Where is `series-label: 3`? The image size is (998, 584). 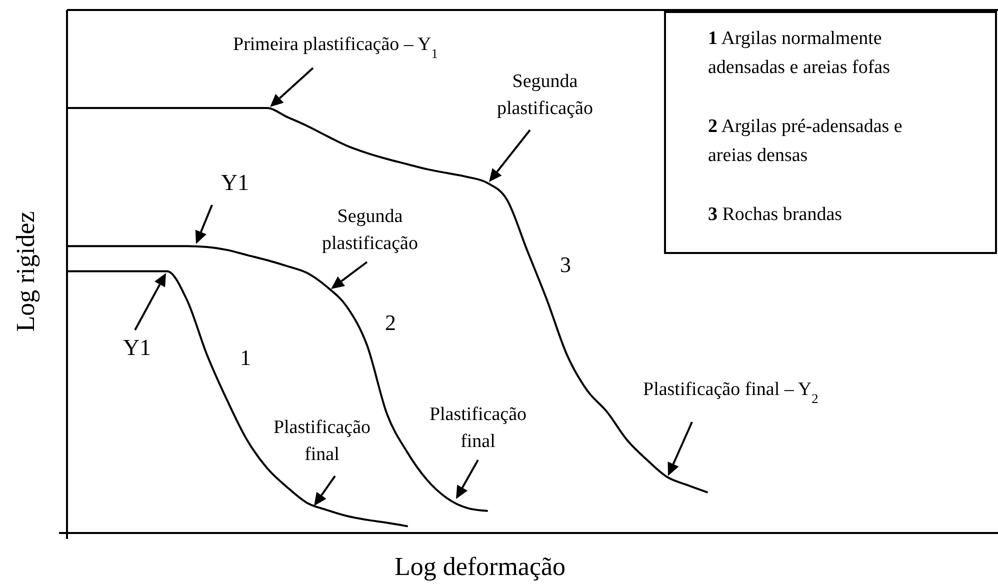
series-label: 3 is located at coordinates (565, 264).